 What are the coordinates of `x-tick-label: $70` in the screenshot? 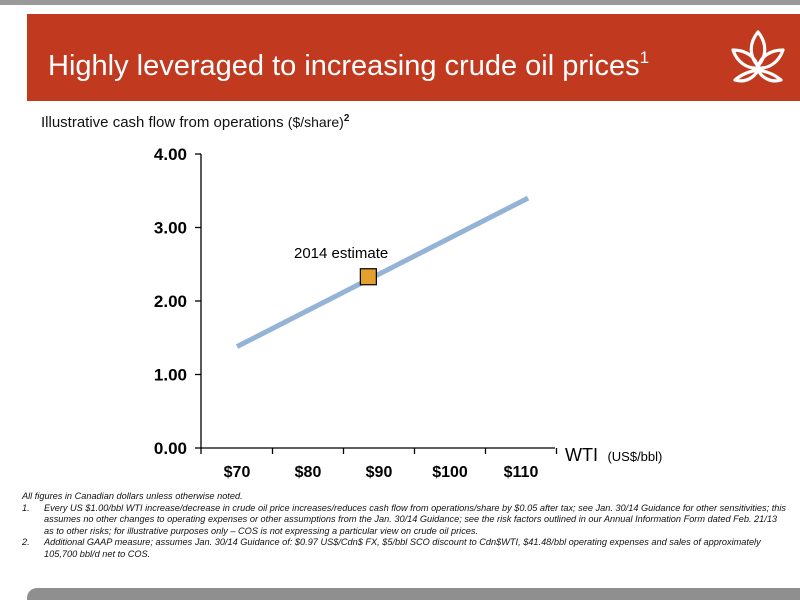 It's located at (237, 472).